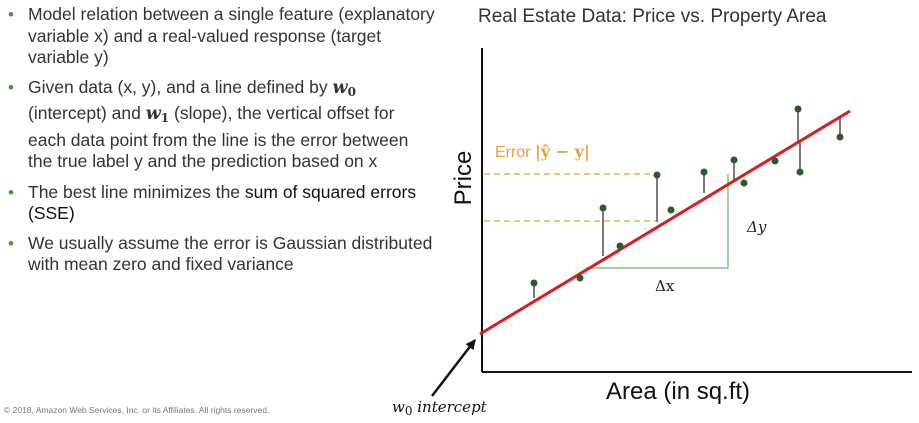 This screenshot has width=919, height=423. Describe the element at coordinates (157, 114) in the screenshot. I see `w1-symbol: w1` at that location.